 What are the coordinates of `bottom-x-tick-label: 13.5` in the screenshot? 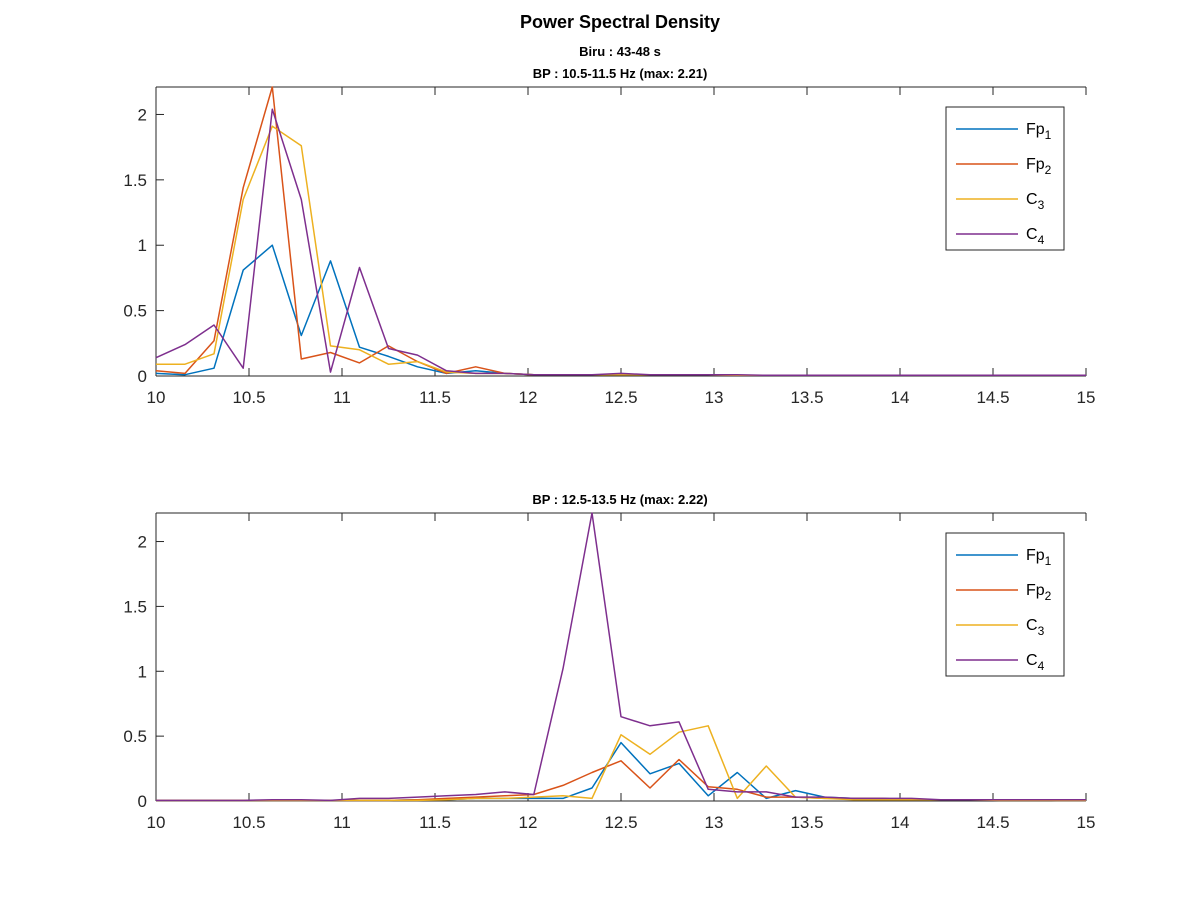 It's located at (806, 822).